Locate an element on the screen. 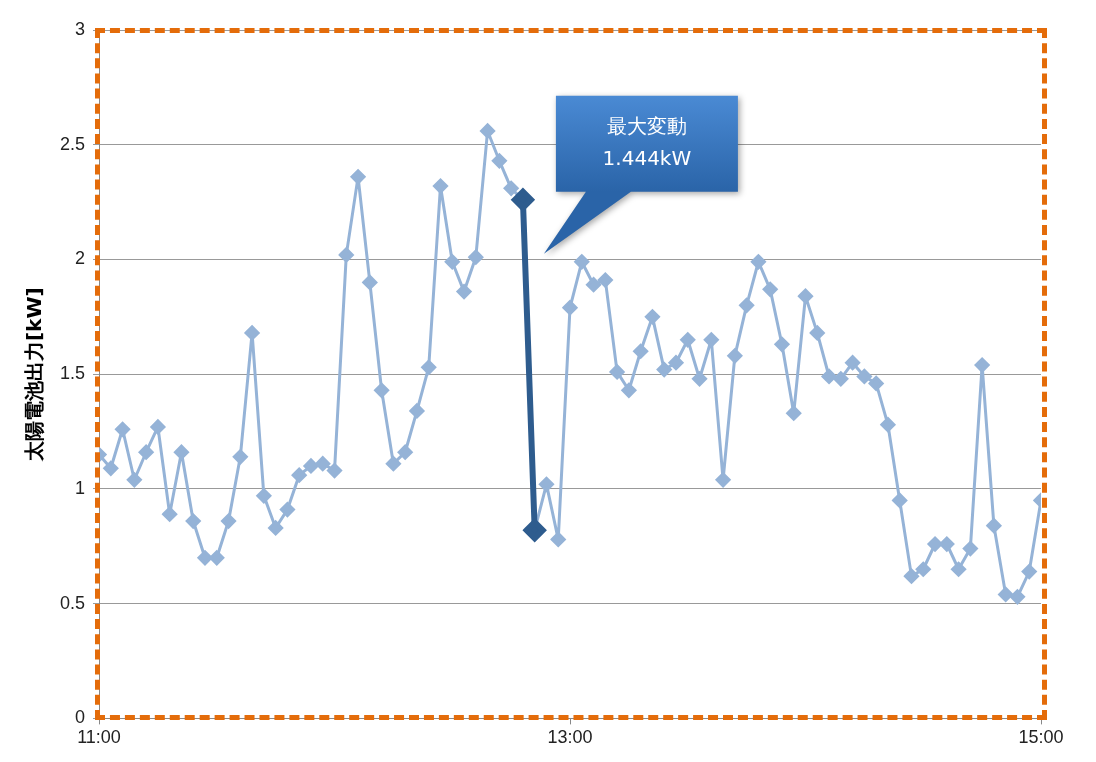  x-tick-label: 13:00 is located at coordinates (570, 737).